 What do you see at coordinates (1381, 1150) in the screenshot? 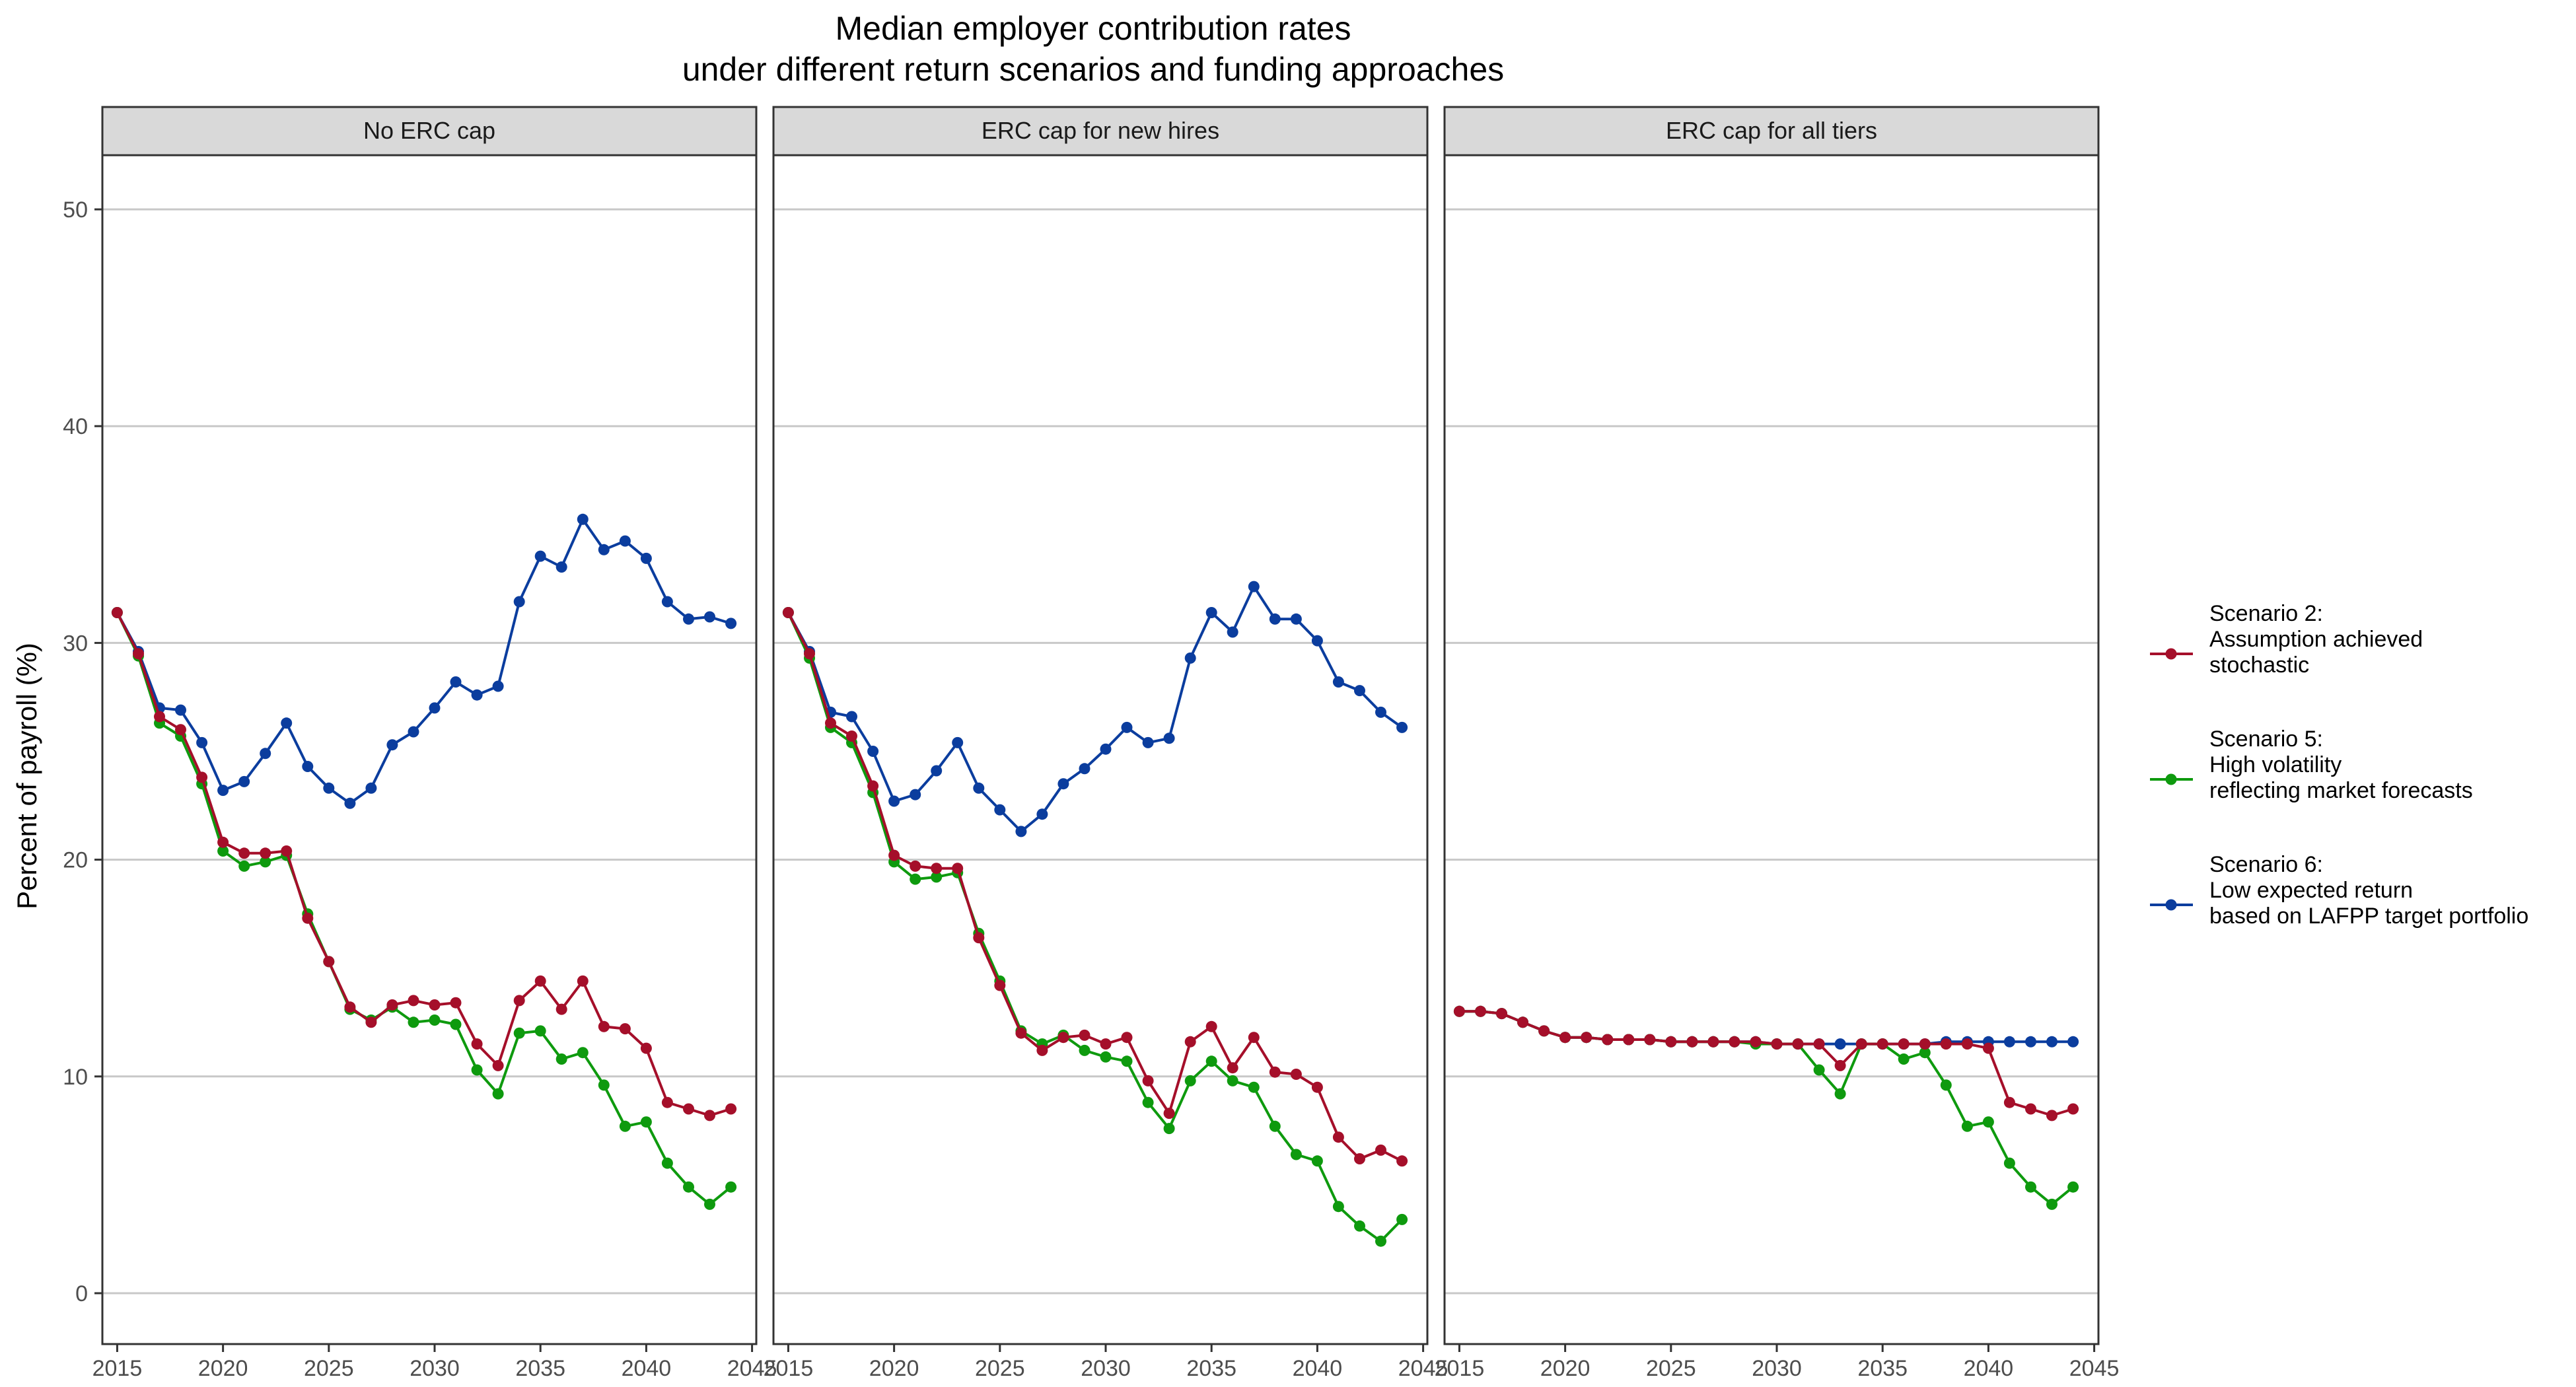
I see `data-point-scenario-2-2043` at bounding box center [1381, 1150].